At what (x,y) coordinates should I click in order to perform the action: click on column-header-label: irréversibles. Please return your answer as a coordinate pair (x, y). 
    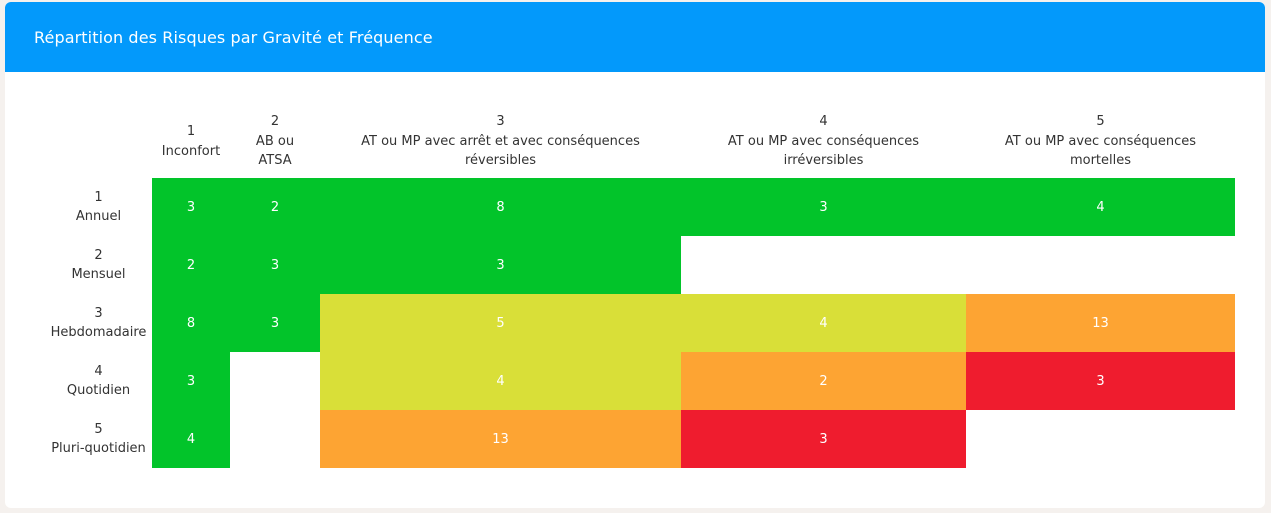
    Looking at the image, I should click on (823, 161).